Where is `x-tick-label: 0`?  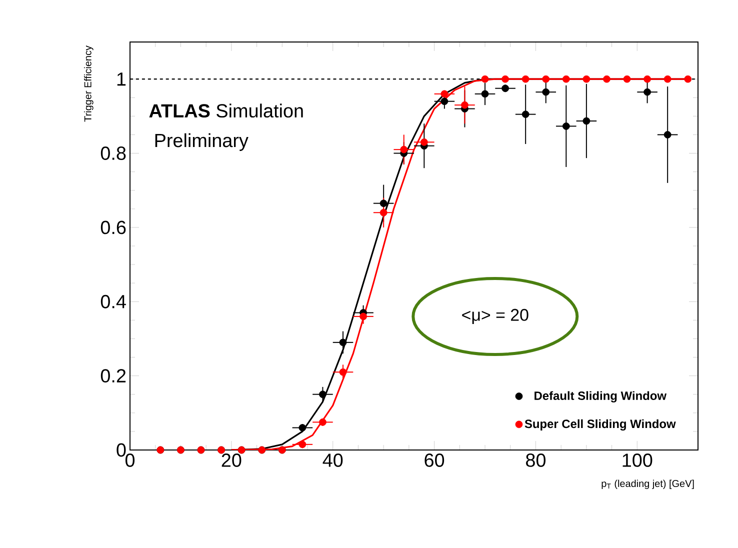
x-tick-label: 0 is located at coordinates (130, 460).